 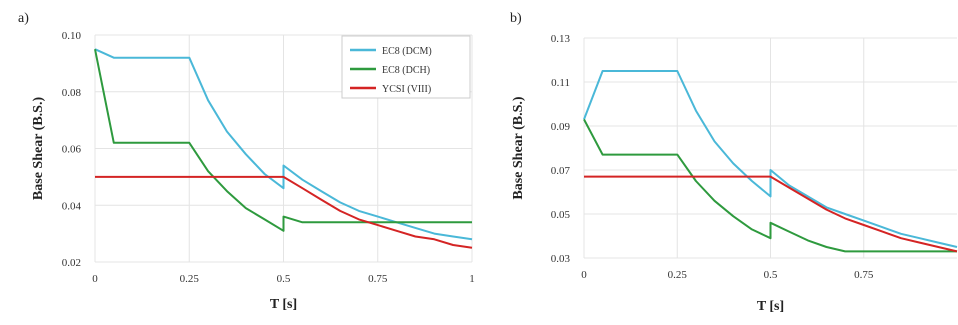 What do you see at coordinates (561, 39) in the screenshot?
I see `y-tick-label: 0.13` at bounding box center [561, 39].